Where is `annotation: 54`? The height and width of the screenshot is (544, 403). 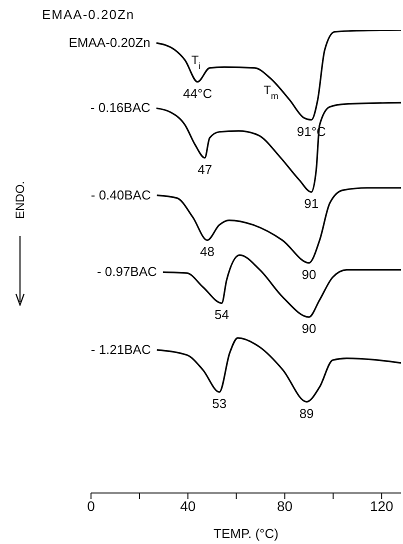
annotation: 54 is located at coordinates (222, 314).